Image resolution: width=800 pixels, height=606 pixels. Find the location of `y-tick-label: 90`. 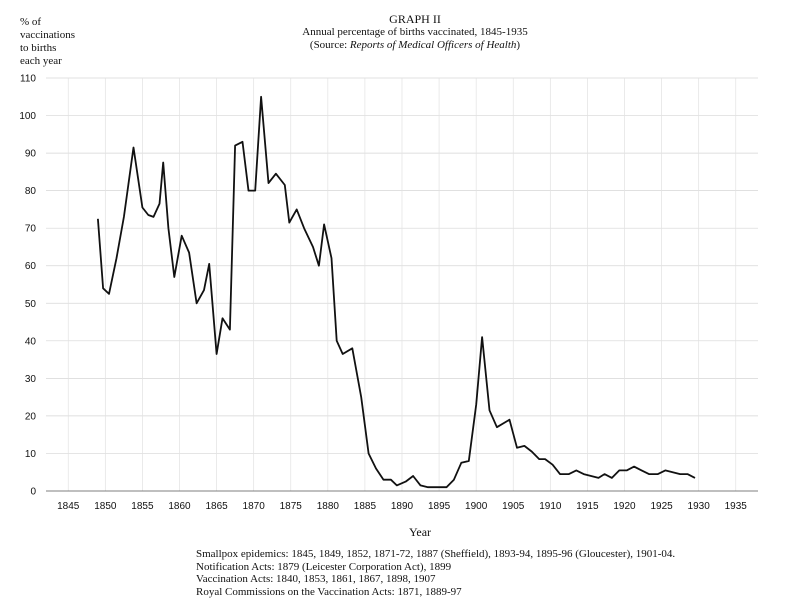

y-tick-label: 90 is located at coordinates (31, 154).